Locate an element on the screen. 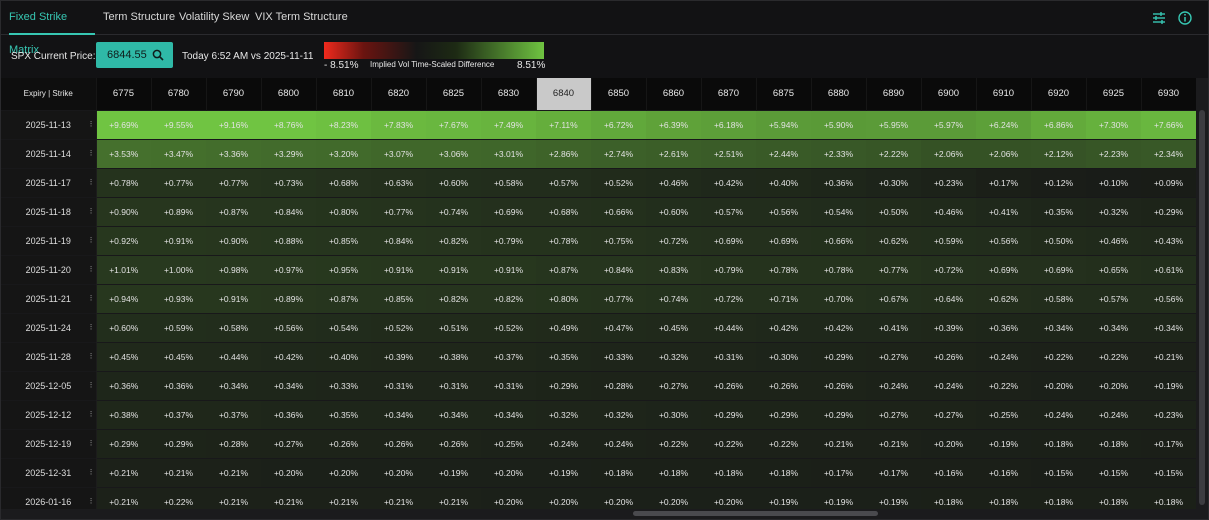  strike-header: 6925 is located at coordinates (1114, 94).